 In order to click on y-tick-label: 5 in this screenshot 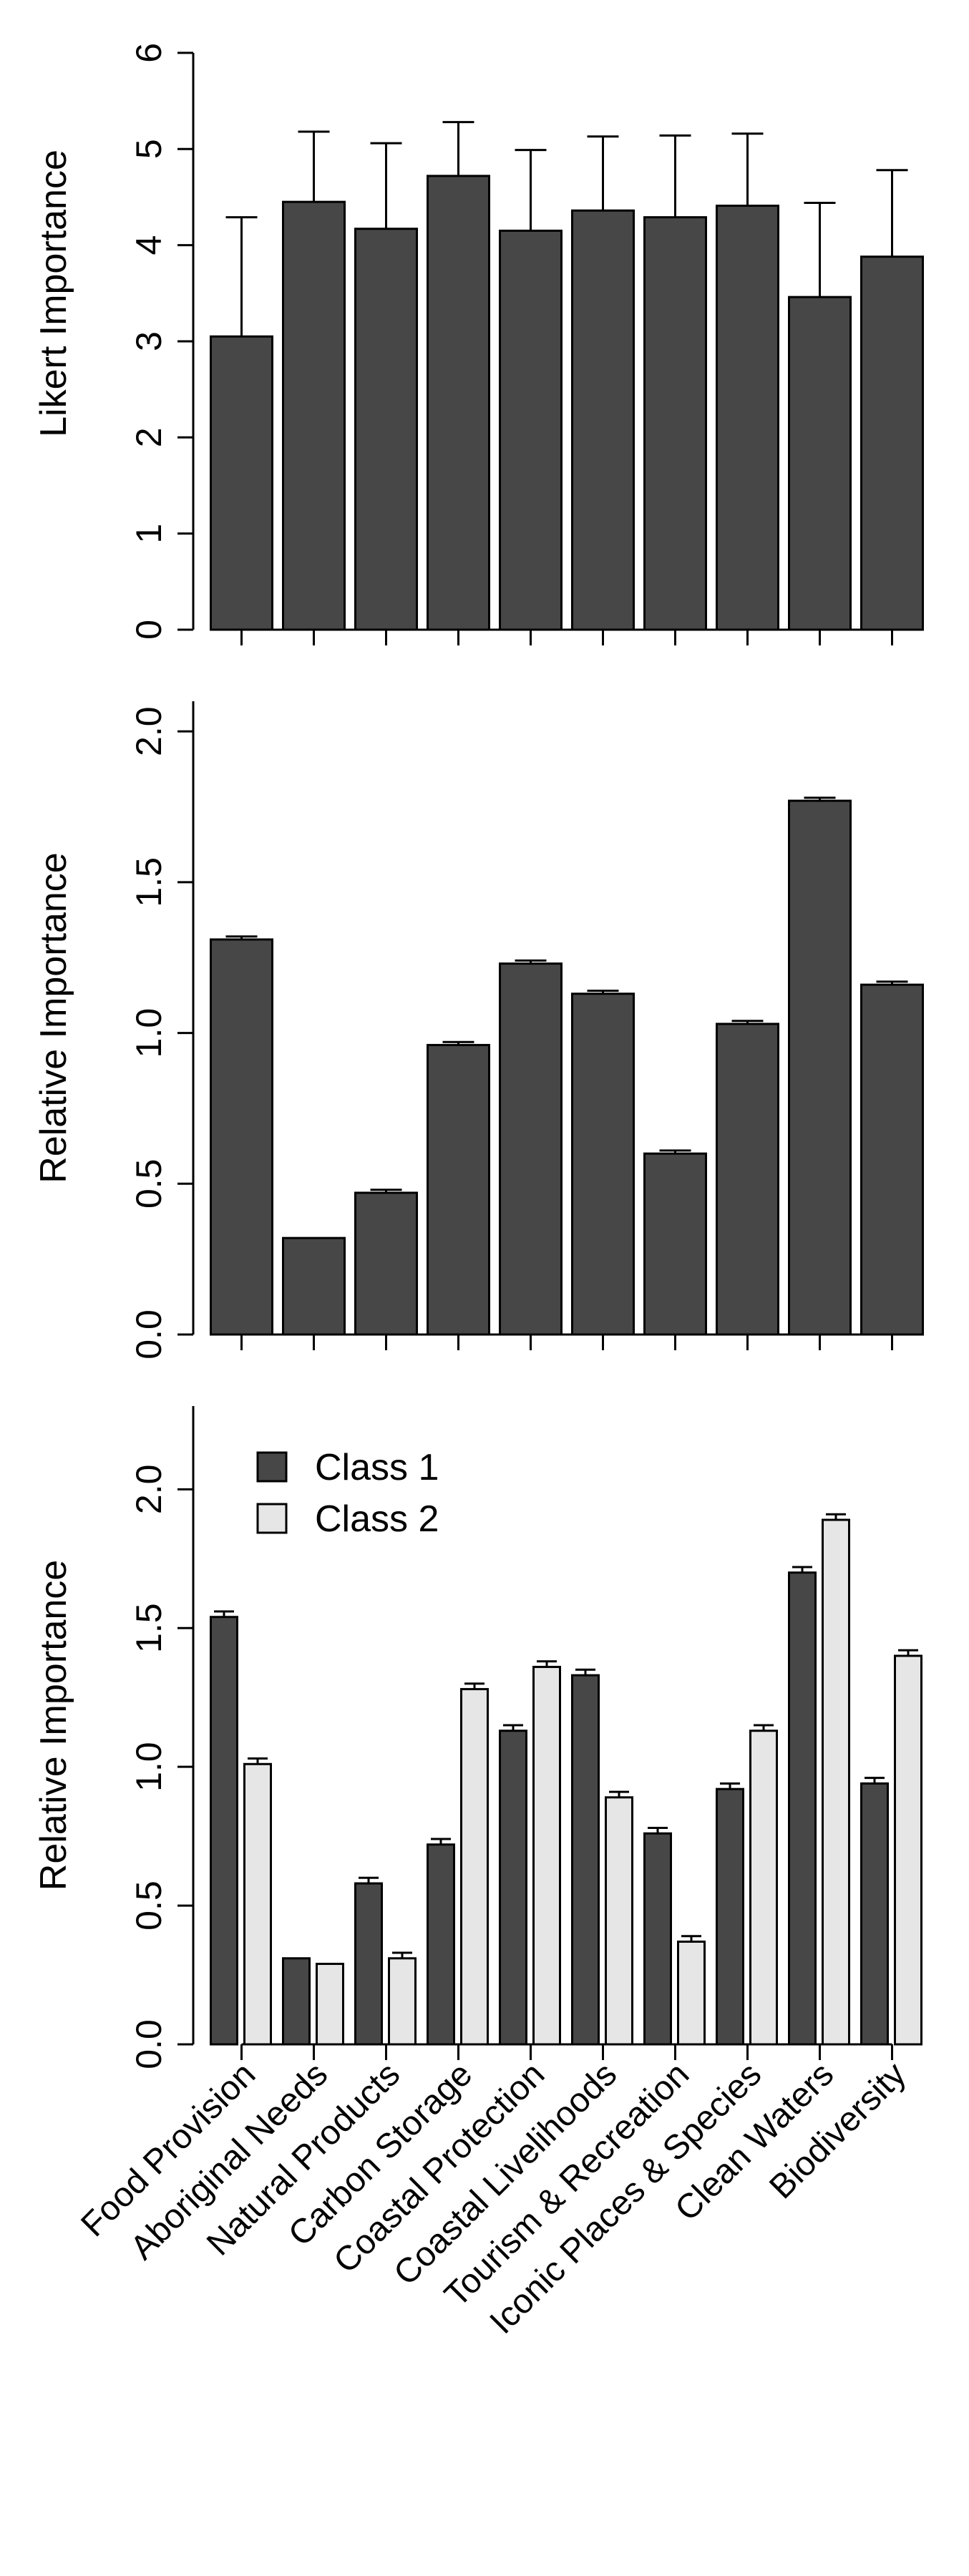, I will do `click(149, 149)`.